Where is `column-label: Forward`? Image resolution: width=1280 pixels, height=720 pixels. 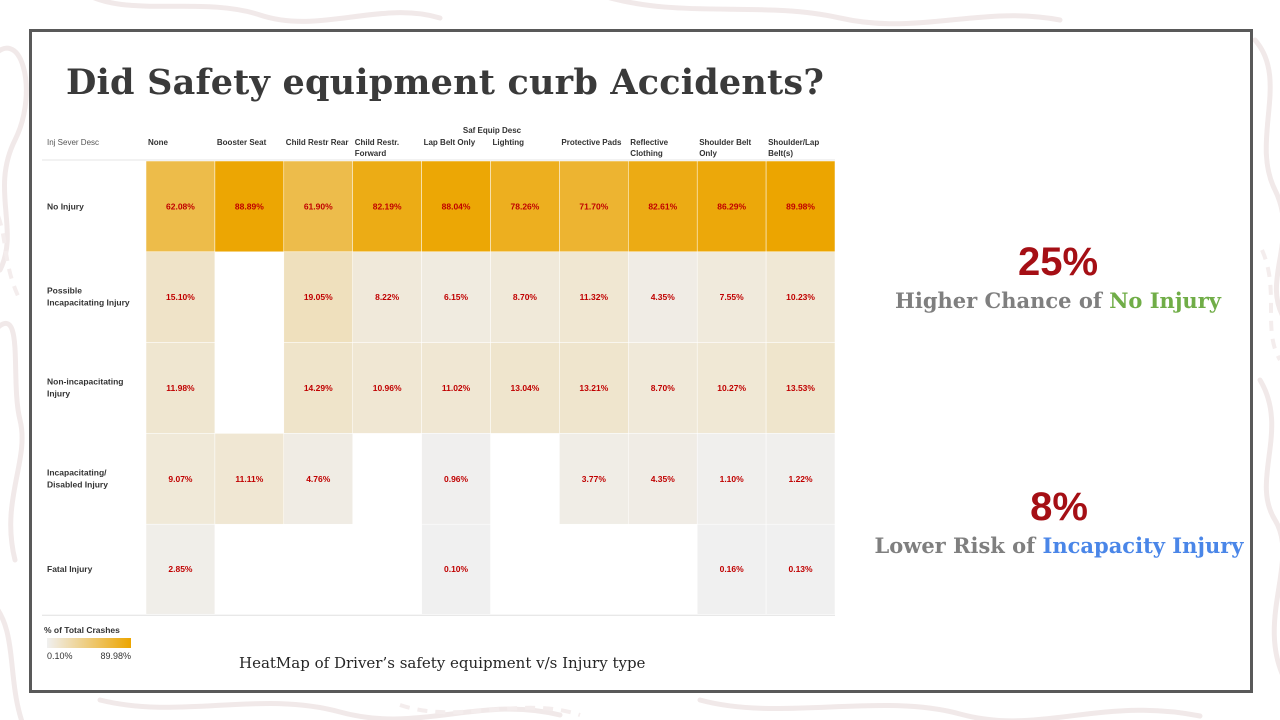
column-label: Forward is located at coordinates (371, 153).